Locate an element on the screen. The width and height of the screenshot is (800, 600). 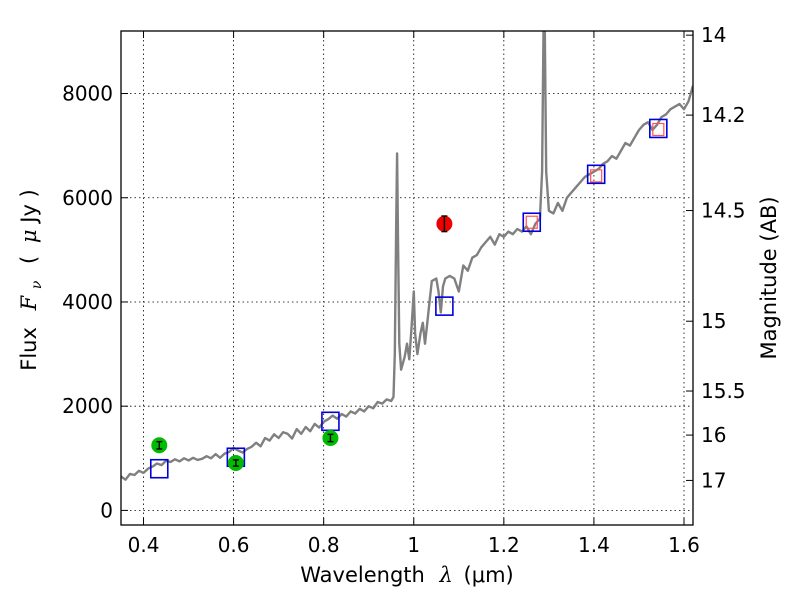
y-tick-label: 8000 is located at coordinates (87, 94).